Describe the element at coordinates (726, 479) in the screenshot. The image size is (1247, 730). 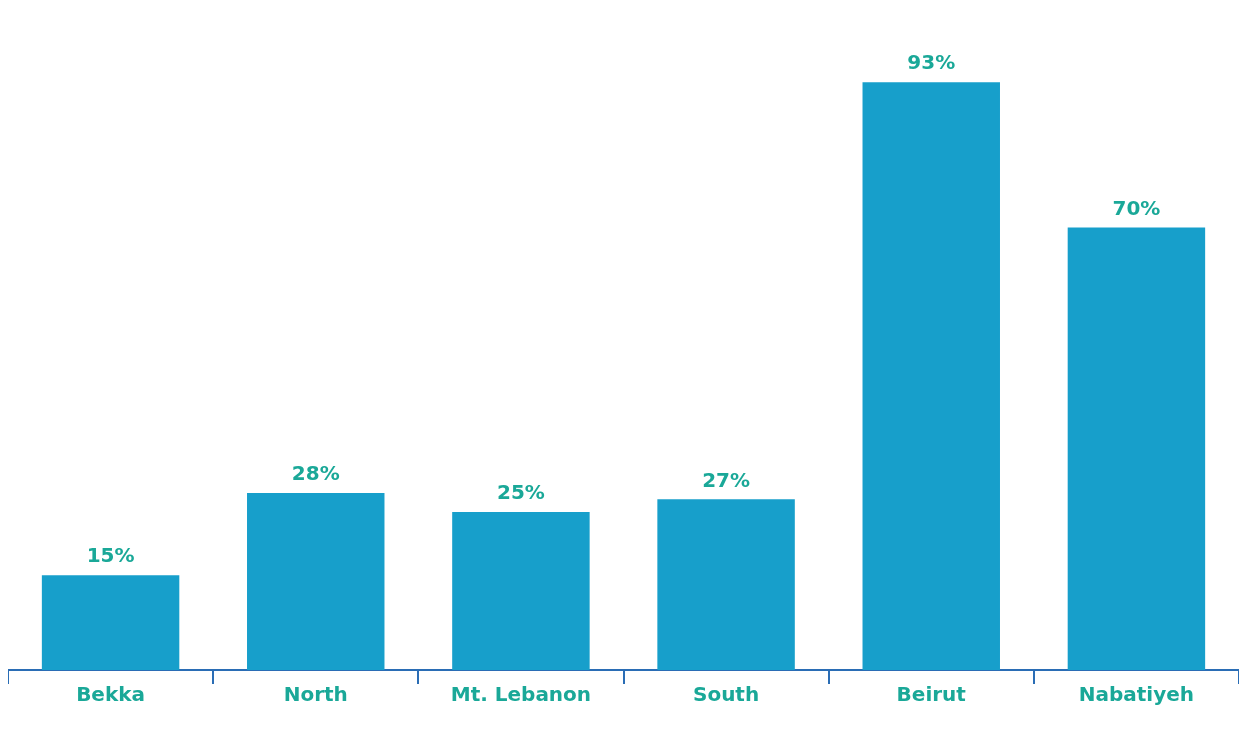
I see `data-label: 27%` at that location.